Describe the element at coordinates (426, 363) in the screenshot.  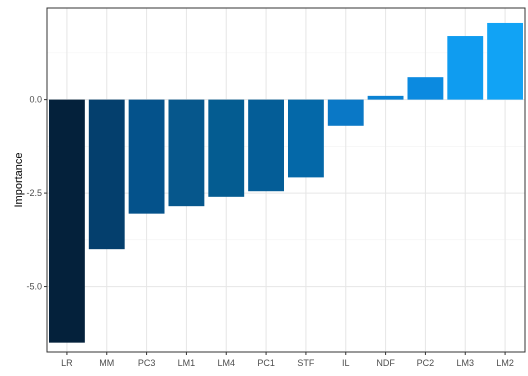
I see `x-tick-label: PC2` at that location.